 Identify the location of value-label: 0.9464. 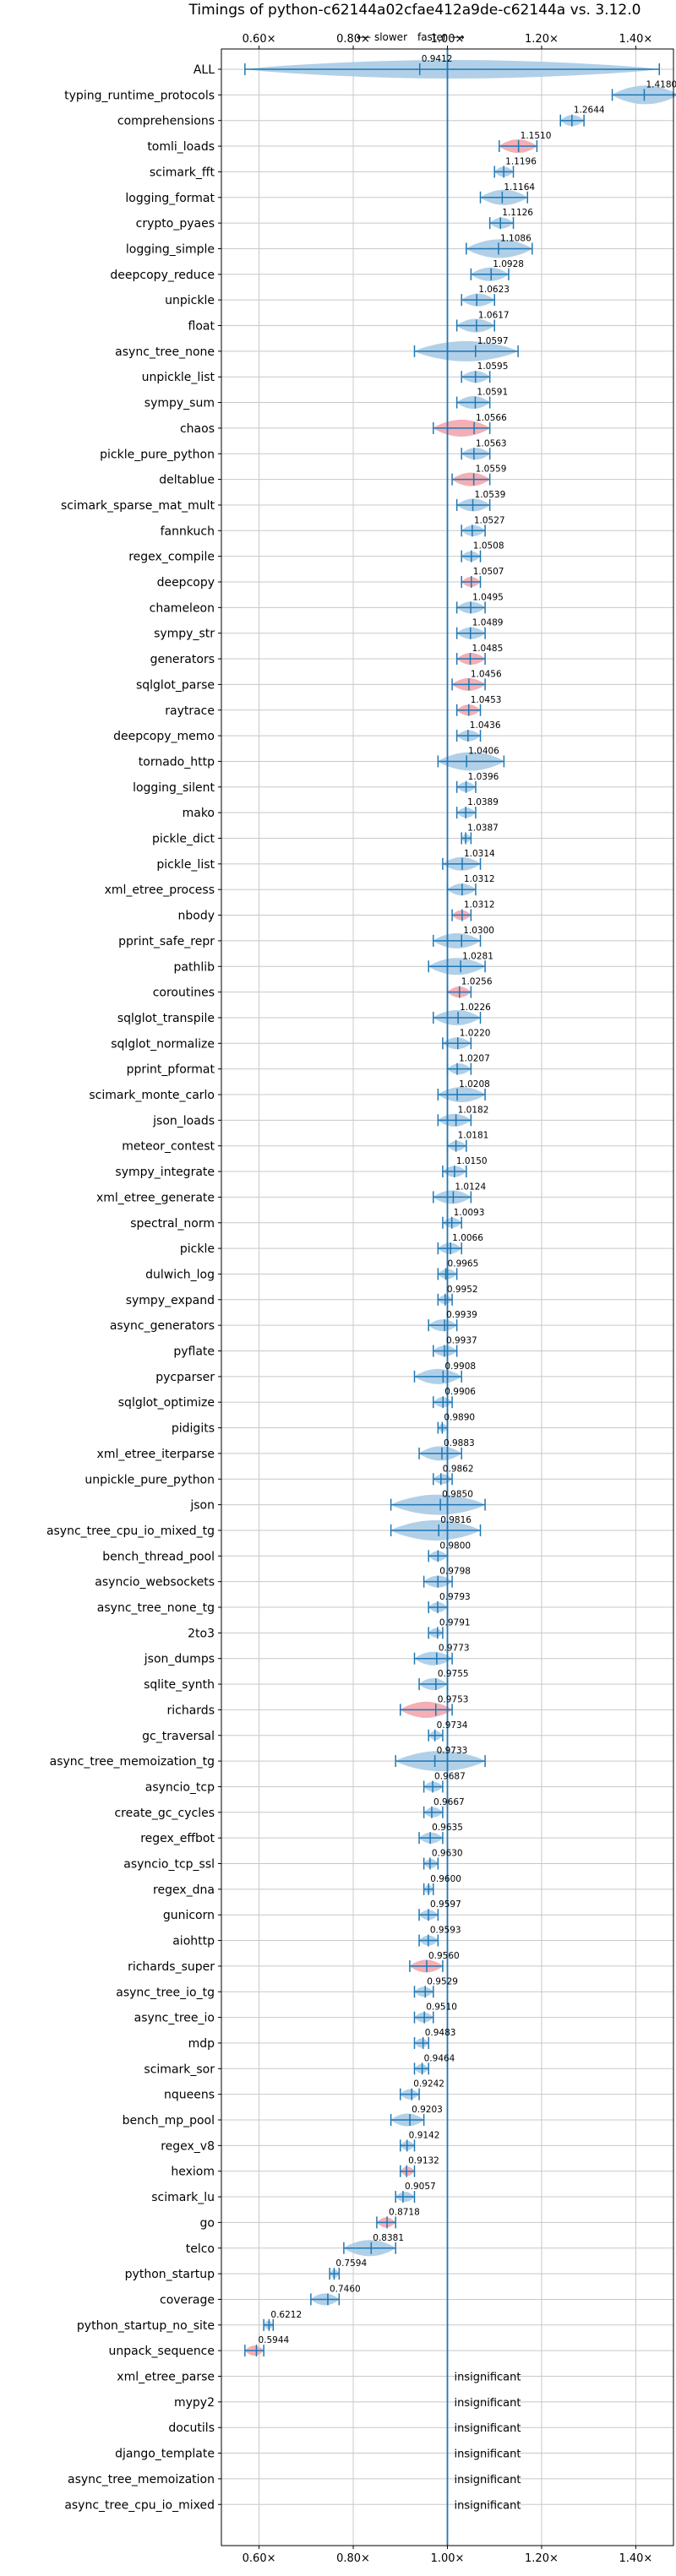
(440, 2058).